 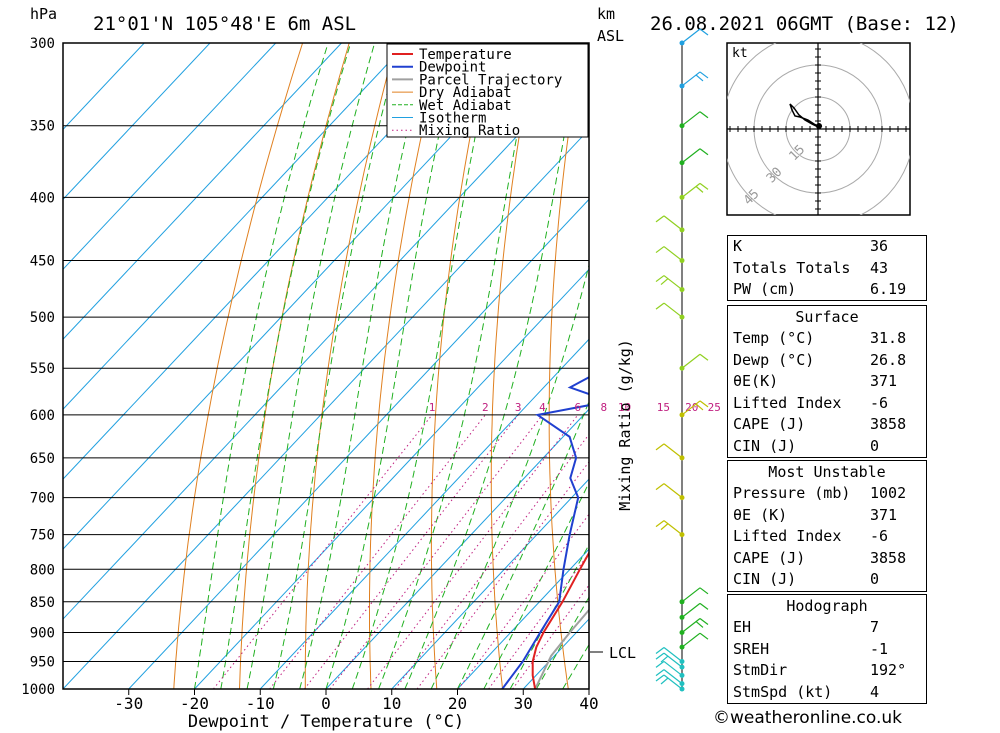 What do you see at coordinates (827, 247) in the screenshot?
I see `k-index-row: K 36` at bounding box center [827, 247].